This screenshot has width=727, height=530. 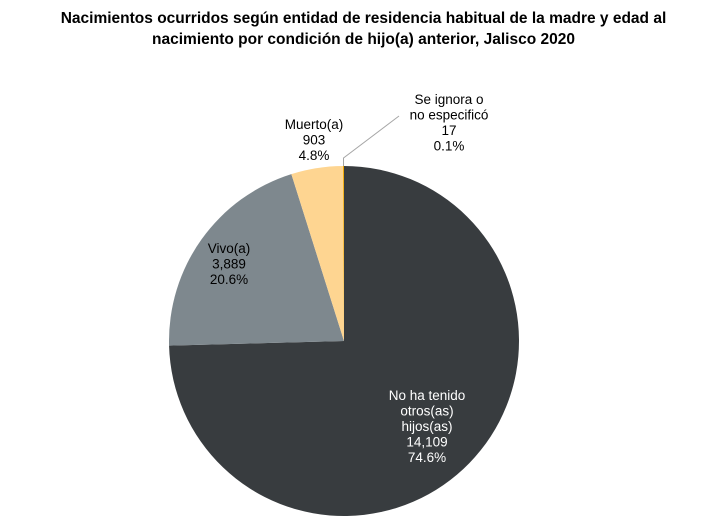 What do you see at coordinates (448, 99) in the screenshot?
I see `slice-label-3-name: Se ignora o` at bounding box center [448, 99].